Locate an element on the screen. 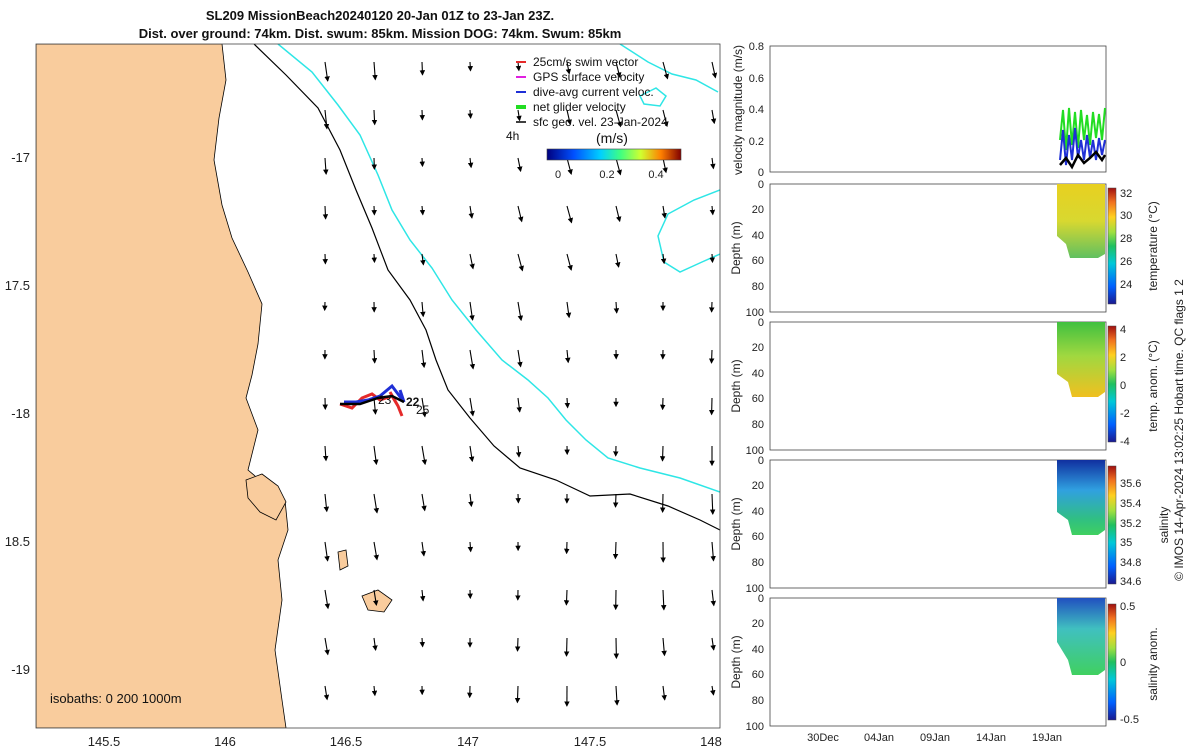 Image resolution: width=1200 pixels, height=750 pixels. isobath-200-top is located at coordinates (669, 68).